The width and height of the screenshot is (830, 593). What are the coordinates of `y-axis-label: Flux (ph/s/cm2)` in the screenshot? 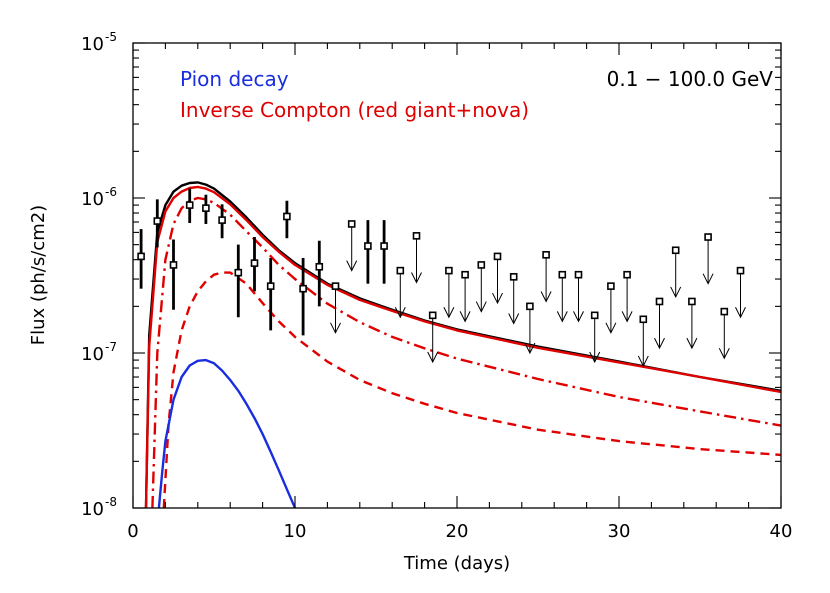 It's located at (38, 275).